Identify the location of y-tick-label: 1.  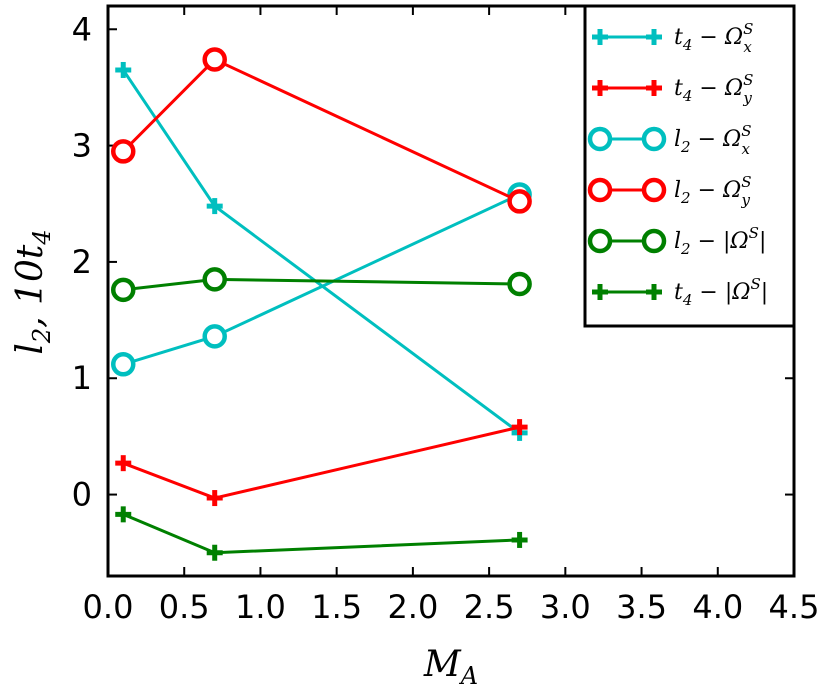
(82, 378).